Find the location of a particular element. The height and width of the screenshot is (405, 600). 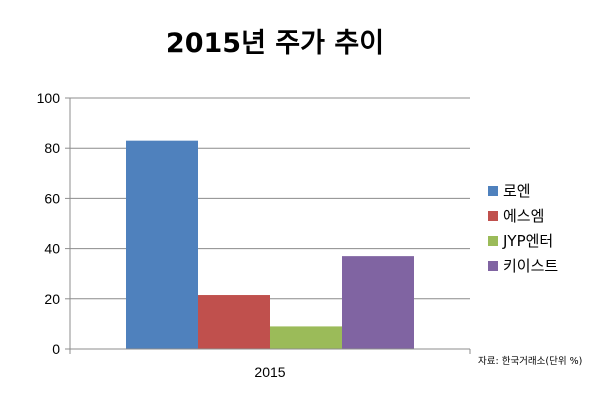

y-tick-label: 20 is located at coordinates (52, 299).